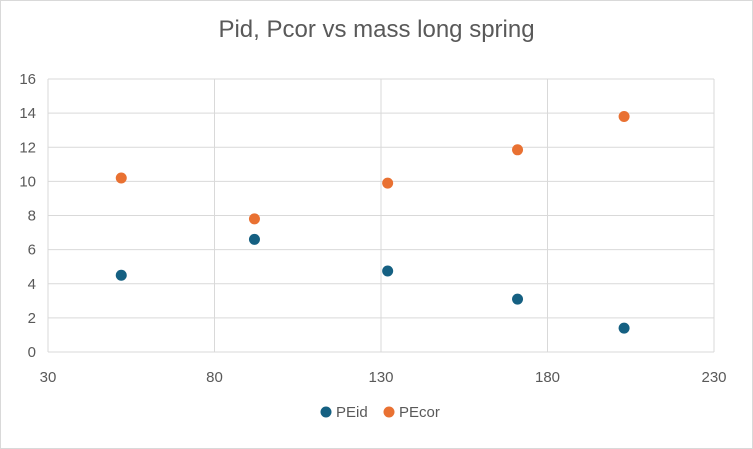 The height and width of the screenshot is (449, 753). I want to click on y-tick-label: 16, so click(27, 79).